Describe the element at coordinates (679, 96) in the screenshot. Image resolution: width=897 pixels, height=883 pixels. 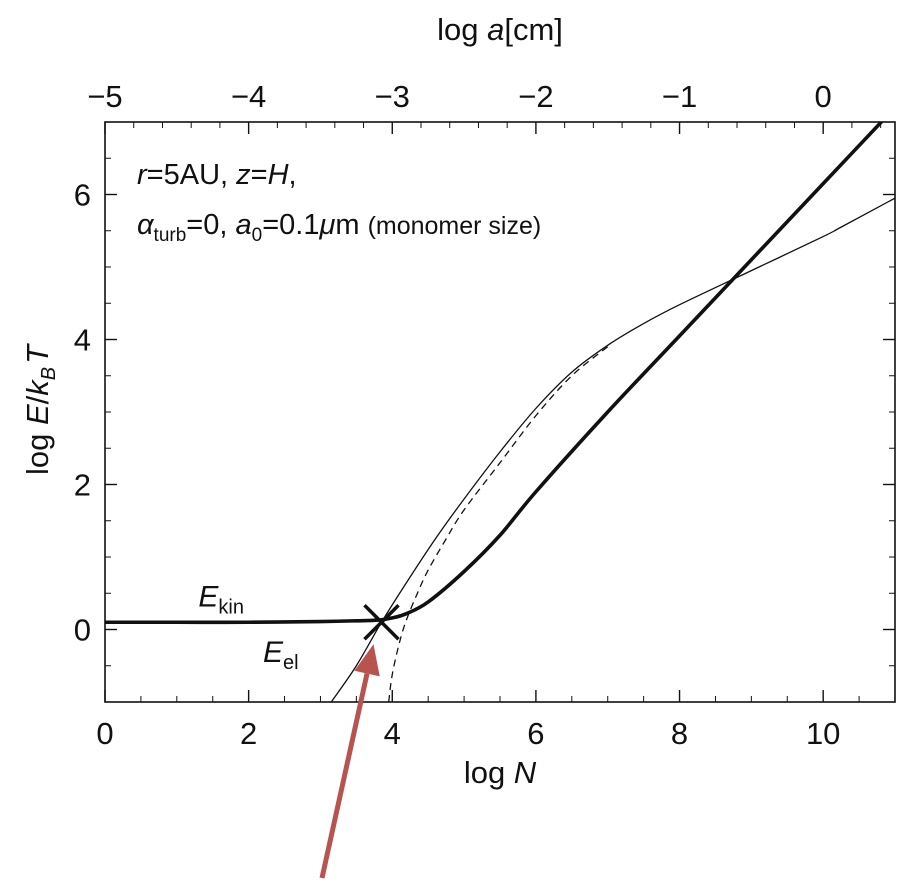
I see `top-tick-label: −1` at that location.